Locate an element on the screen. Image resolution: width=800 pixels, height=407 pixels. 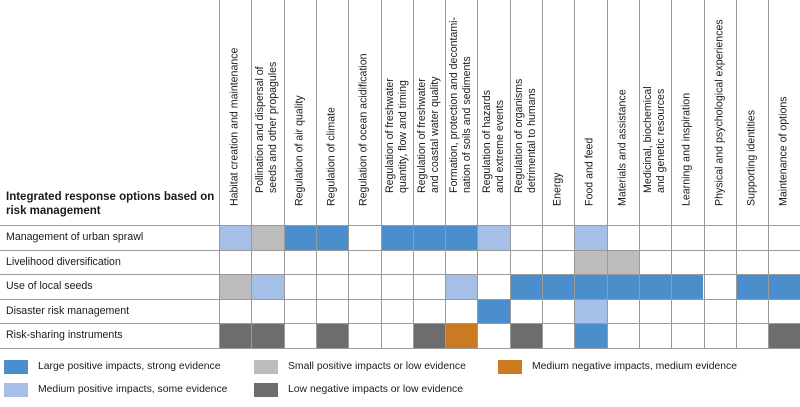
legend-item: Medium positive impacts, some evidence is located at coordinates (149, 390).